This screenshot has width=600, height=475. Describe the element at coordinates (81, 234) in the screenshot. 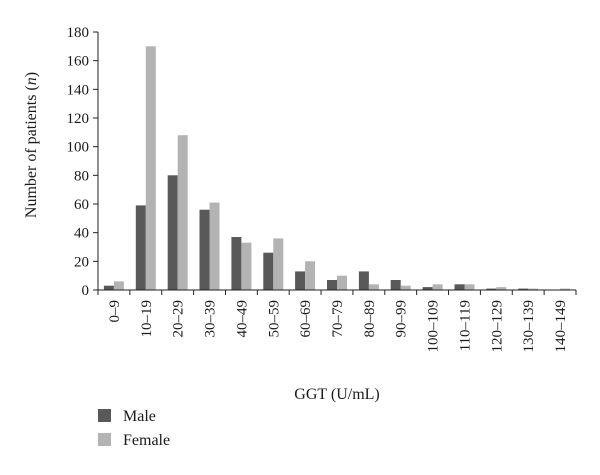

I see `y-tick-label-40: 40` at that location.